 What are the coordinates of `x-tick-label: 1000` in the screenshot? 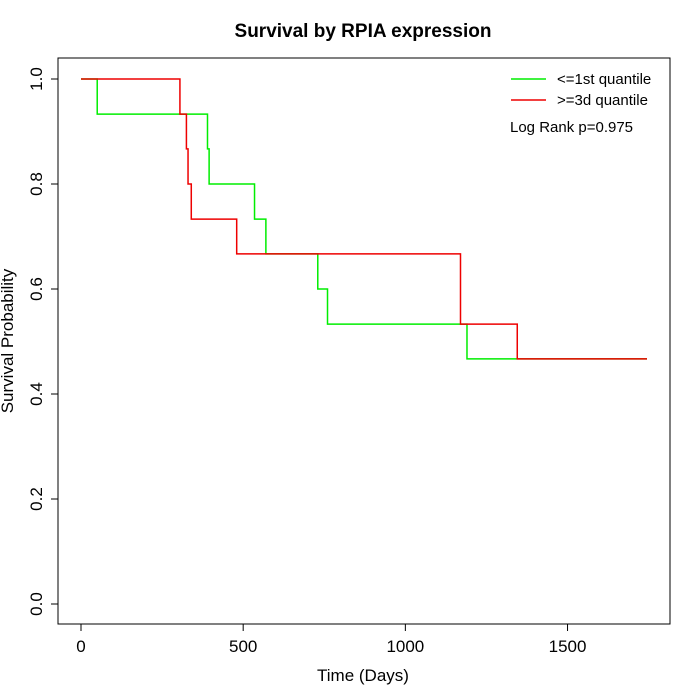 It's located at (405, 646).